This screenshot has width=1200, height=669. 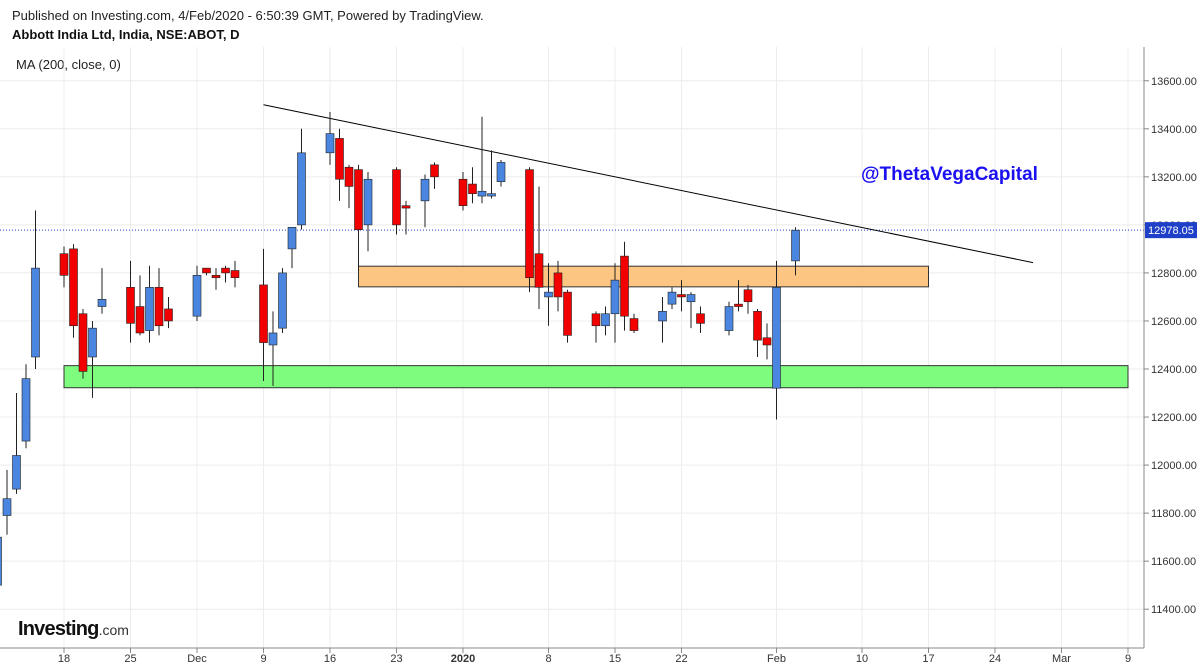 What do you see at coordinates (643, 276) in the screenshot?
I see `resistance-zone` at bounding box center [643, 276].